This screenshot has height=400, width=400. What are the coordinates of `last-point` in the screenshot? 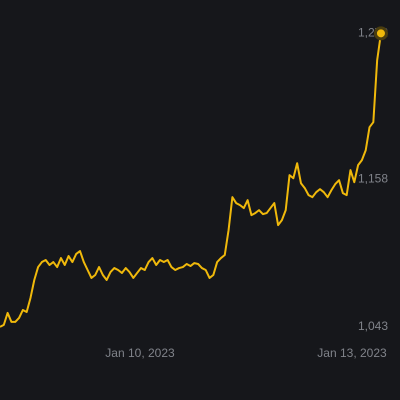 It's located at (380, 33).